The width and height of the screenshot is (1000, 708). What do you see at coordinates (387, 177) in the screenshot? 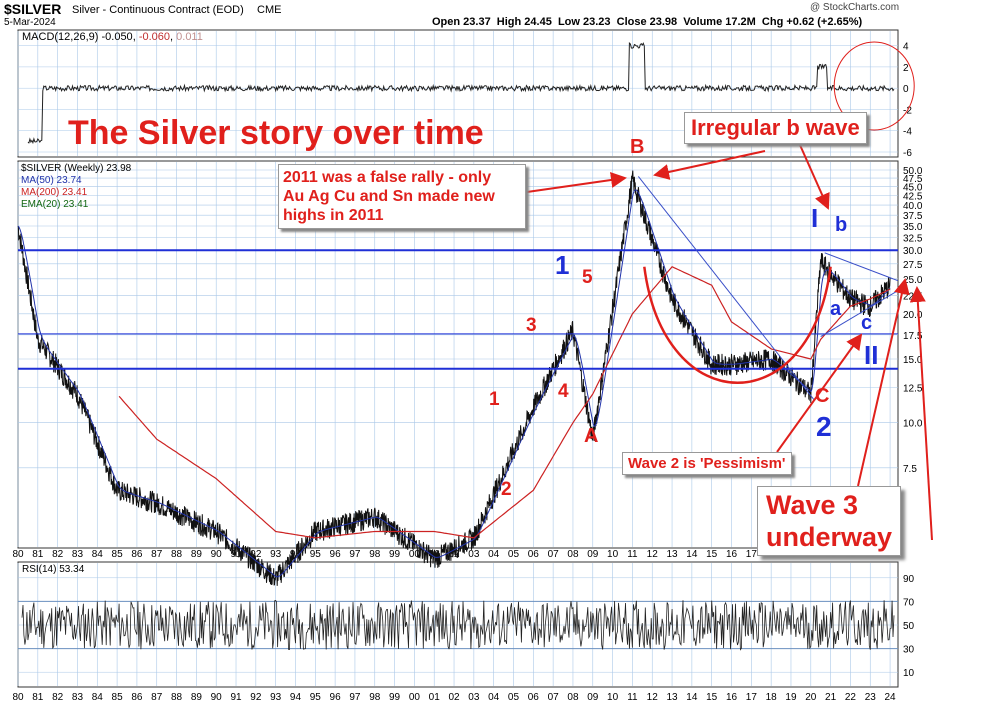
I see `false-rally-line-1: 2011 was a false rally - only` at bounding box center [387, 177].